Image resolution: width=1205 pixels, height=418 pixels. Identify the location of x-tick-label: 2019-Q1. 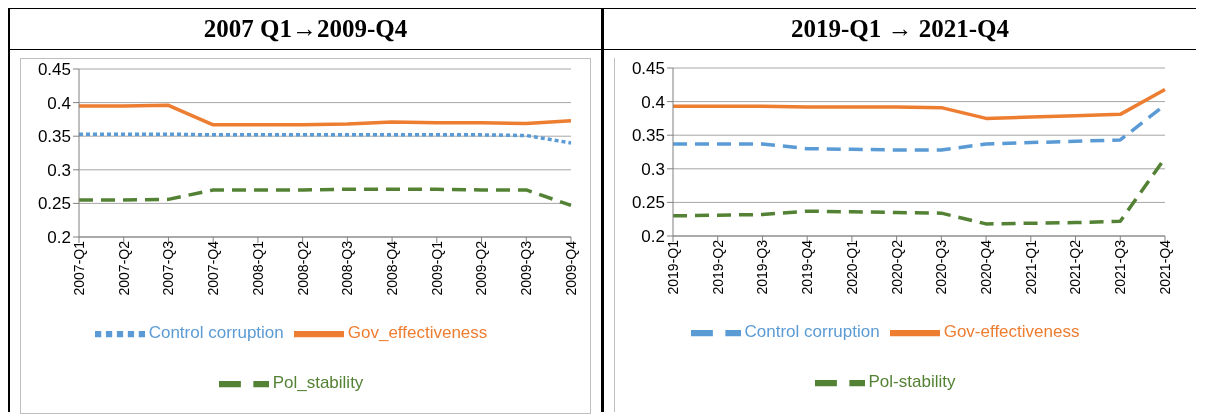
(672, 267).